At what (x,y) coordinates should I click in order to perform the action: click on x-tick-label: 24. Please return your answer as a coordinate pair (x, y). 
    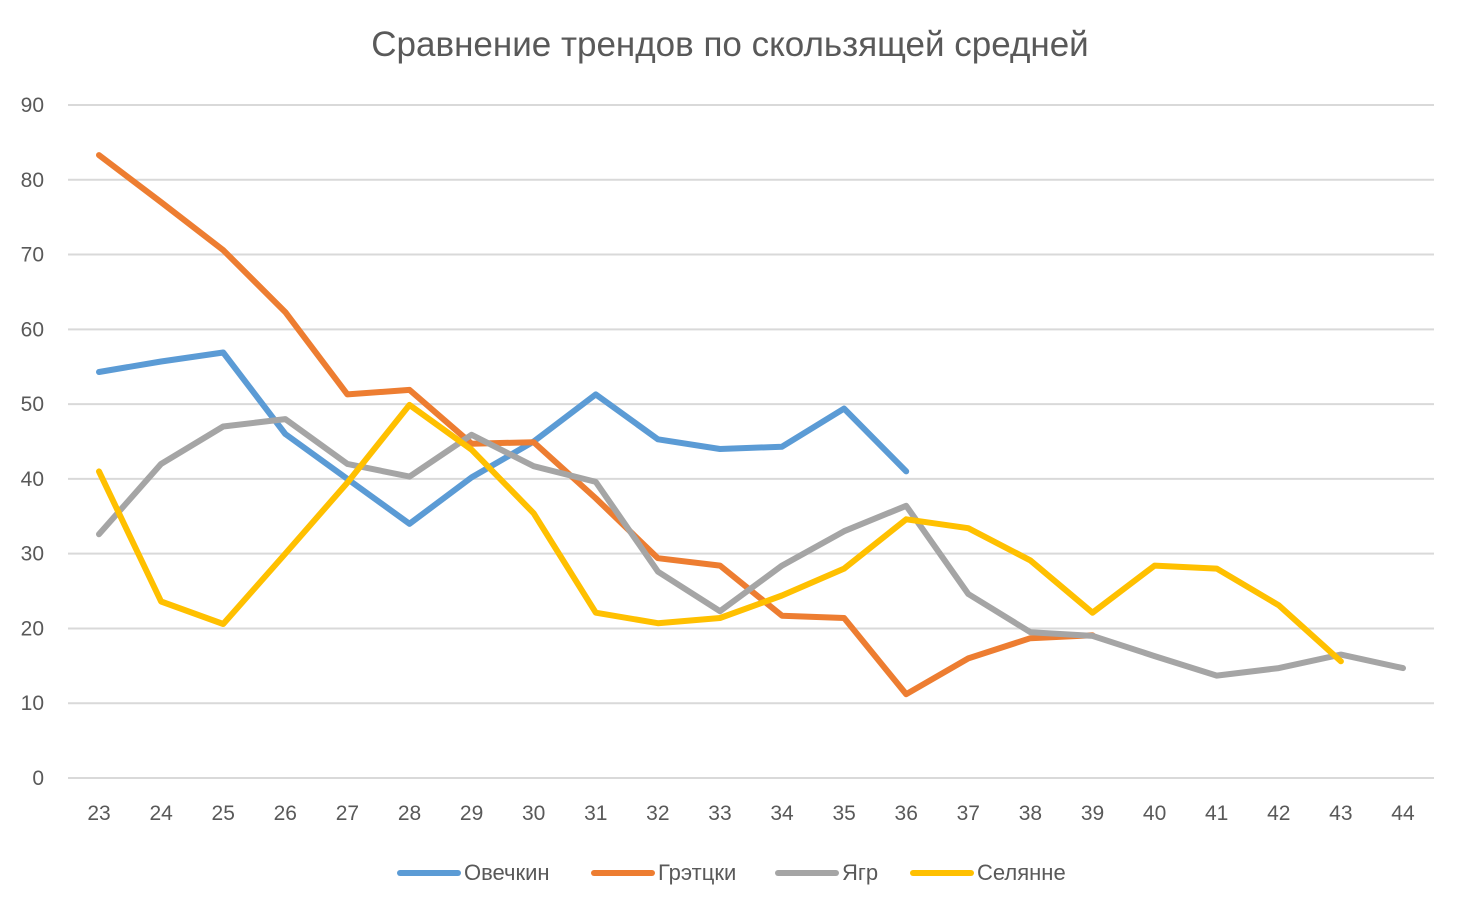
    Looking at the image, I should click on (161, 813).